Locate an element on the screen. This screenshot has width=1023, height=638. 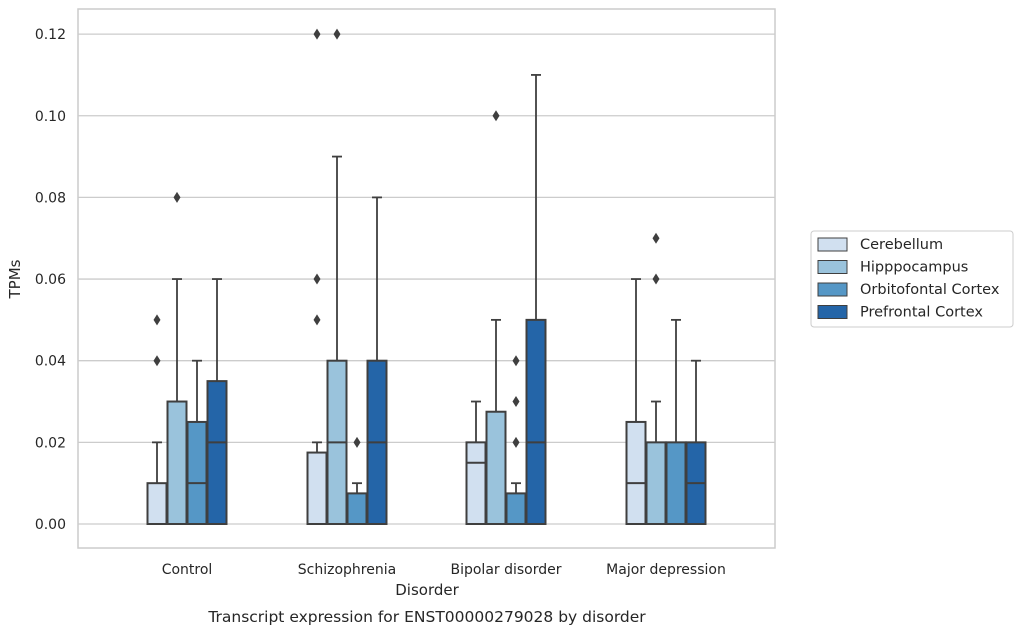
y-tick-label: 0.06 is located at coordinates (50, 280).